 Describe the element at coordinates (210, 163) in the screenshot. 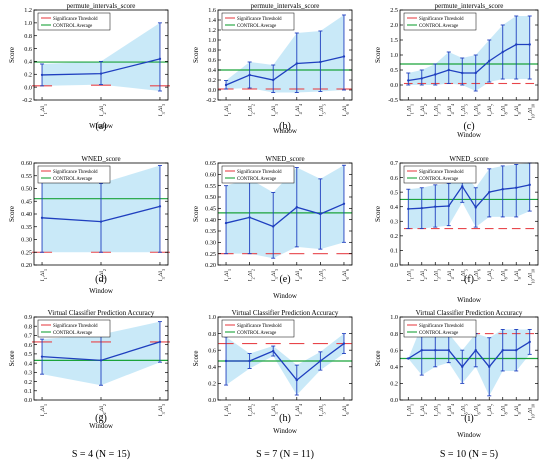

I see `y-tick-label: 0.65` at that location.